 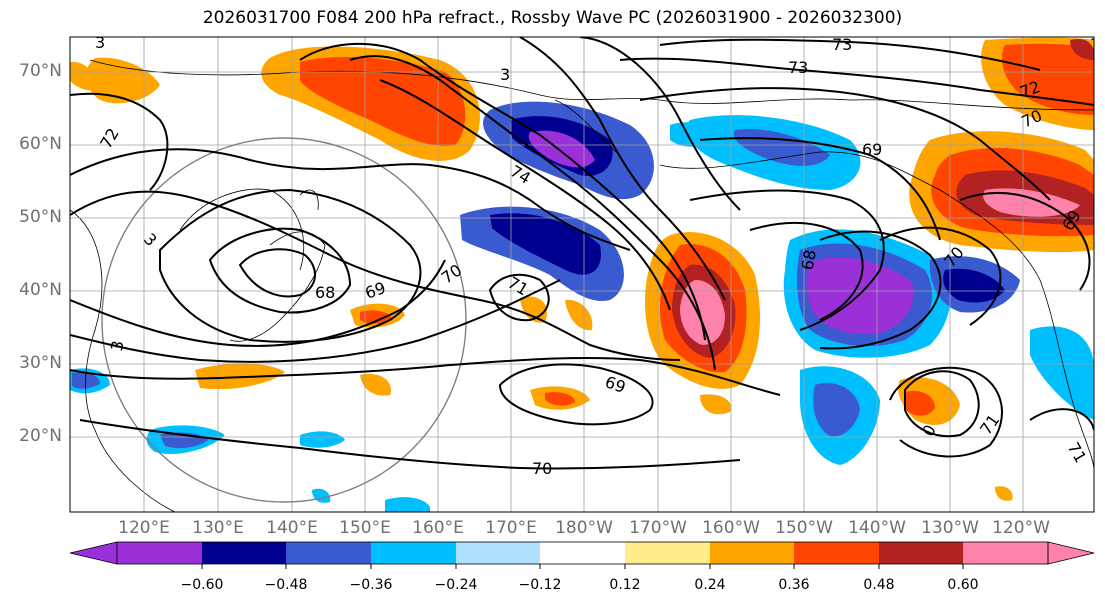 What do you see at coordinates (40, 363) in the screenshot?
I see `lat-label: 30°N` at bounding box center [40, 363].